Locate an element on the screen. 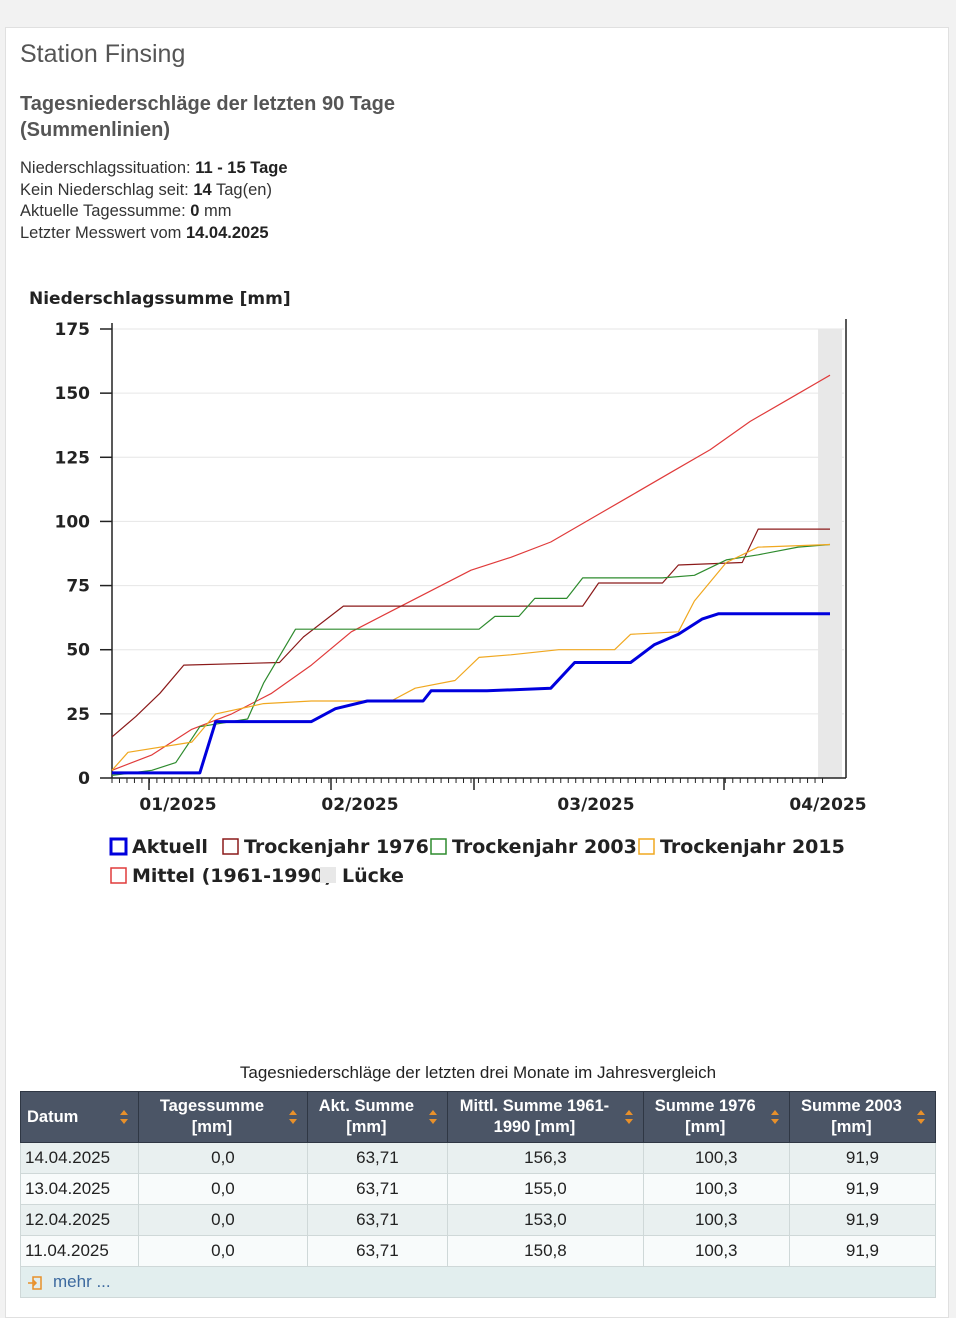 The image size is (956, 1318). info-situation: Niederschlagssituation: 11 - 15 Tage is located at coordinates (154, 168).